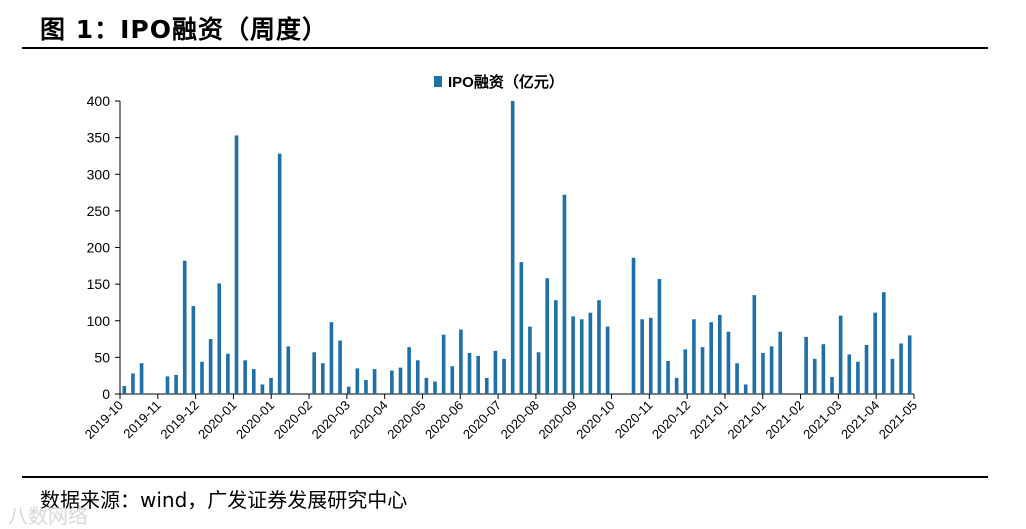  Describe the element at coordinates (102, 357) in the screenshot. I see `y-tick-label: 50` at that location.